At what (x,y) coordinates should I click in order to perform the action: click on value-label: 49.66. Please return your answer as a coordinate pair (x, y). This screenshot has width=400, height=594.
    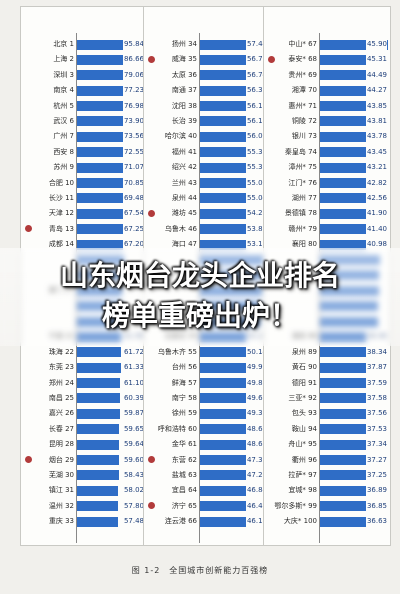
    Looking at the image, I should click on (256, 398).